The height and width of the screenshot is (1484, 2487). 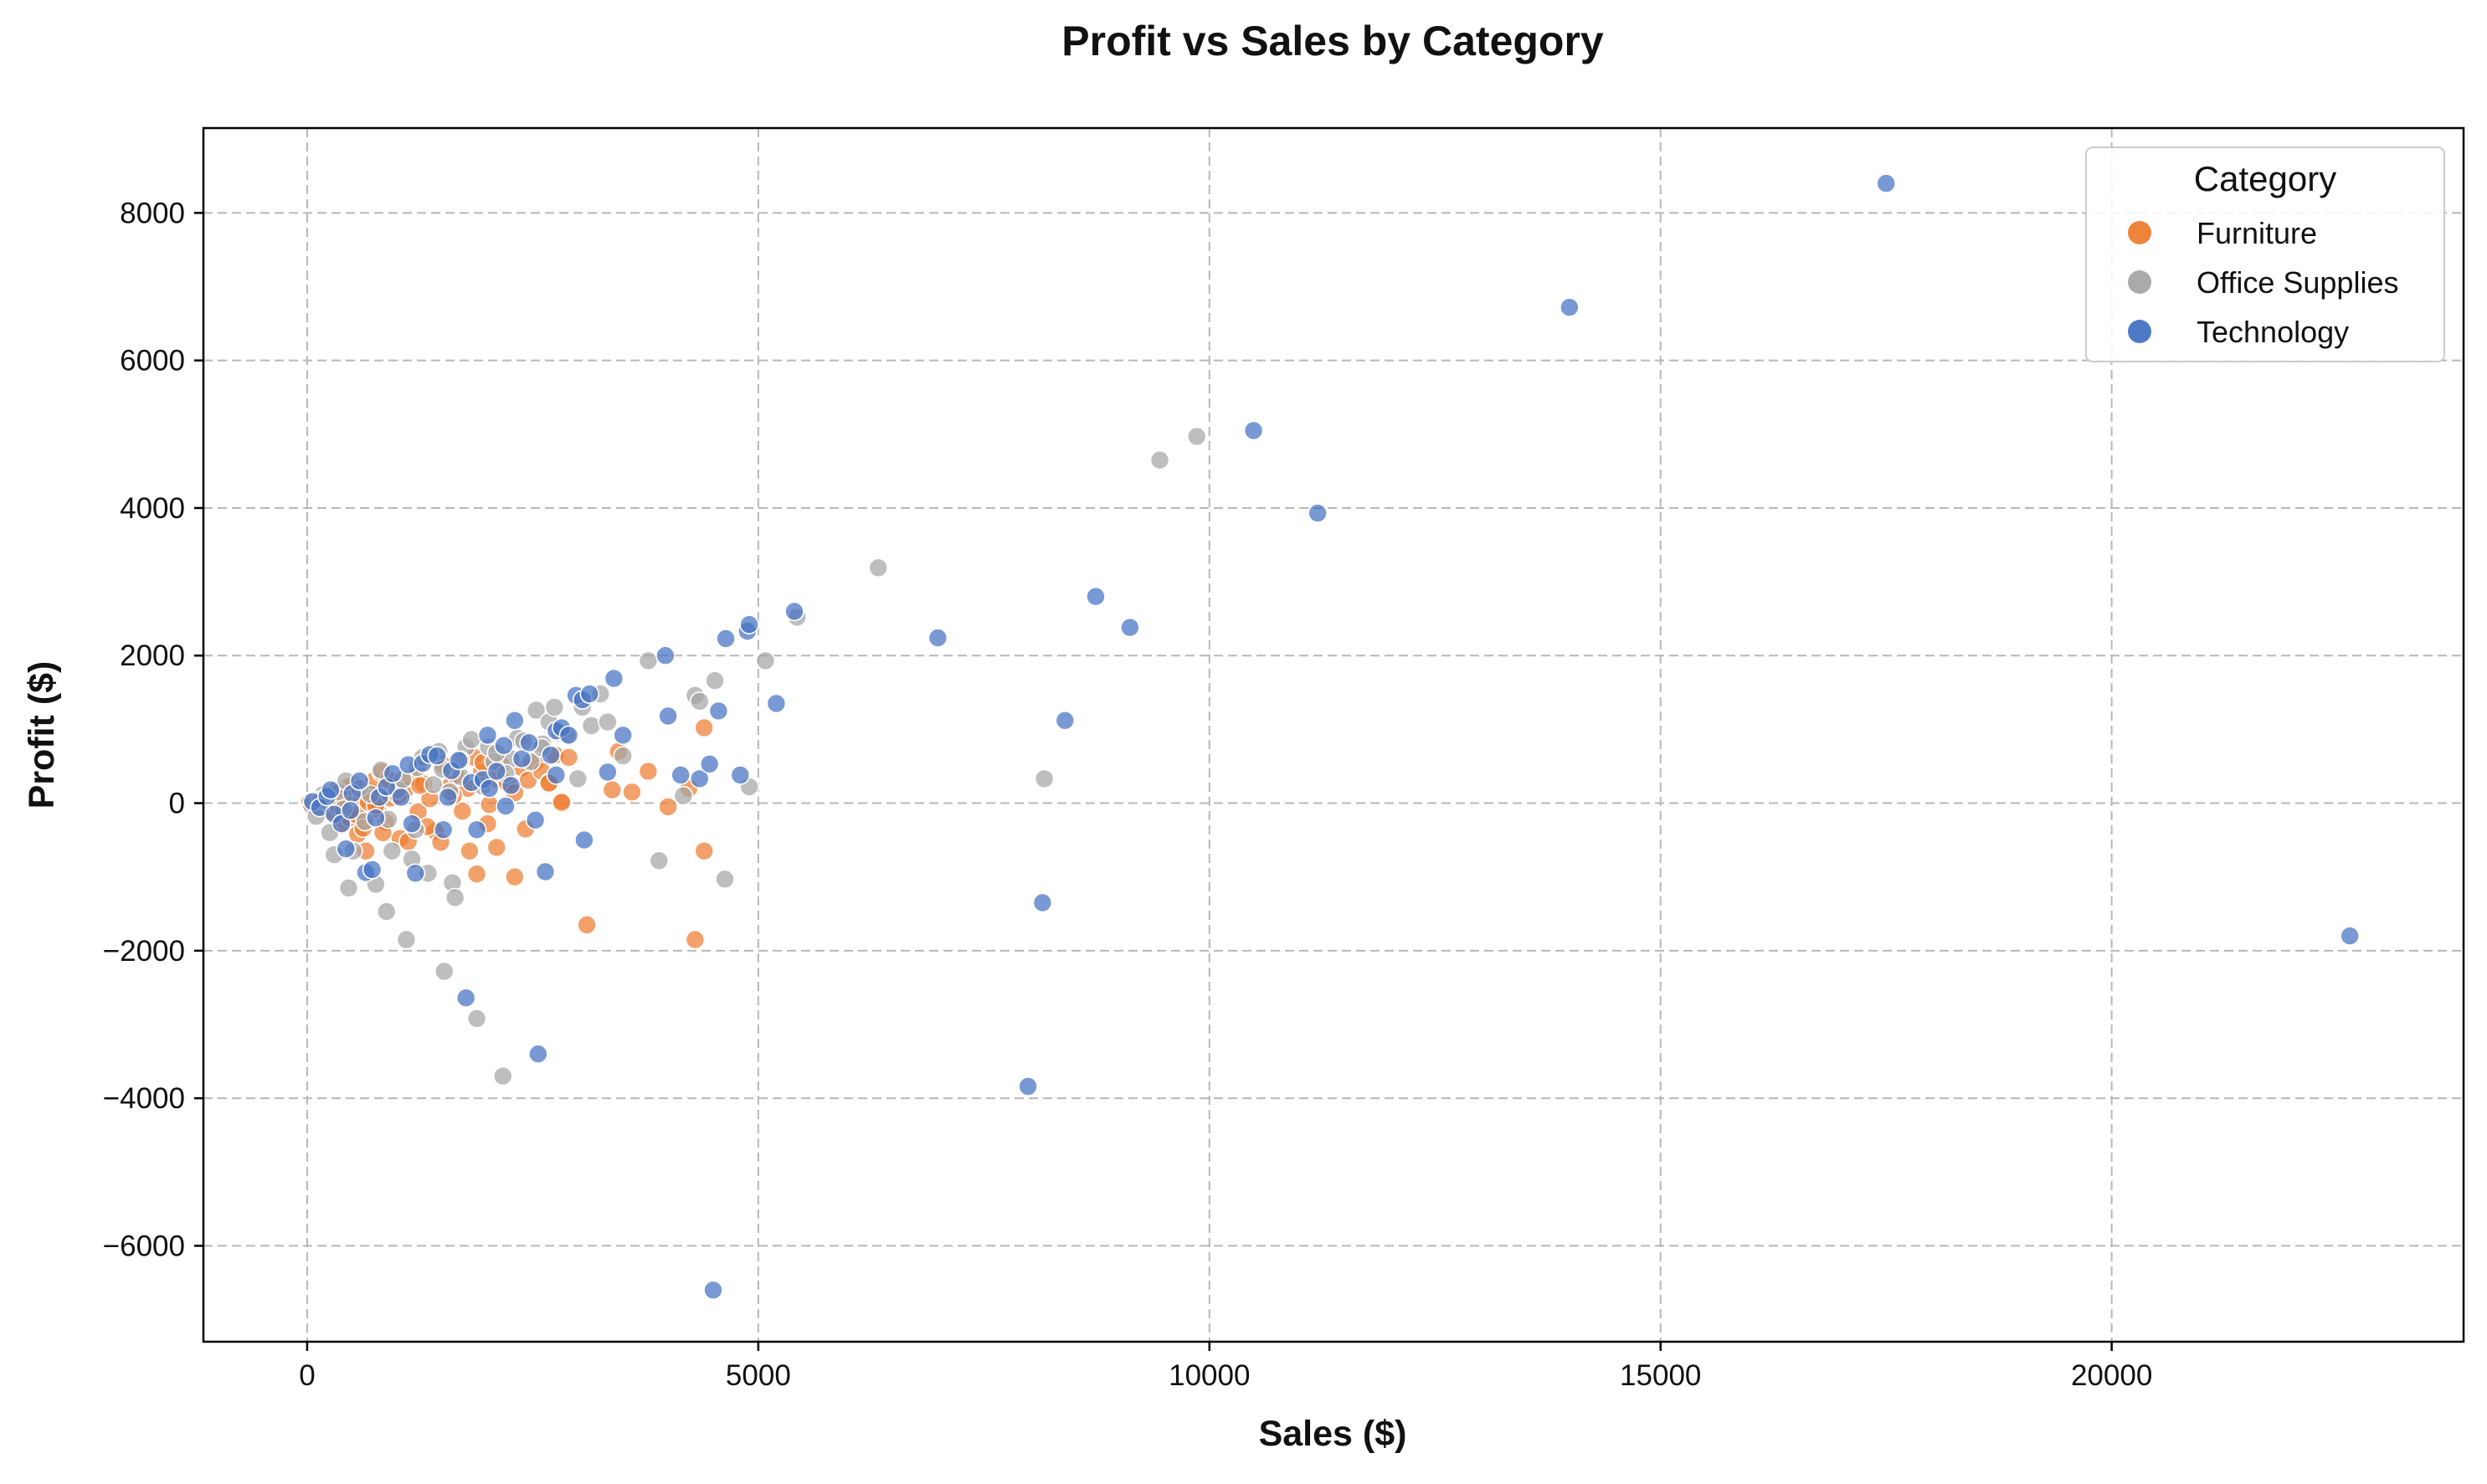 I want to click on x-tick-label: 0, so click(x=307, y=1376).